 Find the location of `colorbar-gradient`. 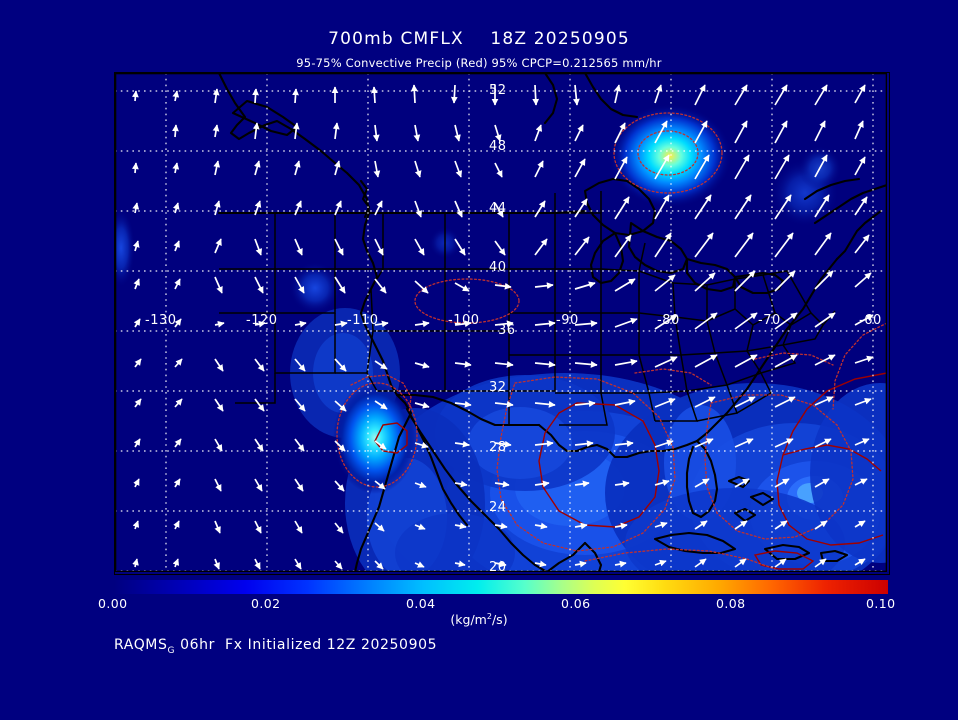

colorbar-gradient is located at coordinates (501, 587).